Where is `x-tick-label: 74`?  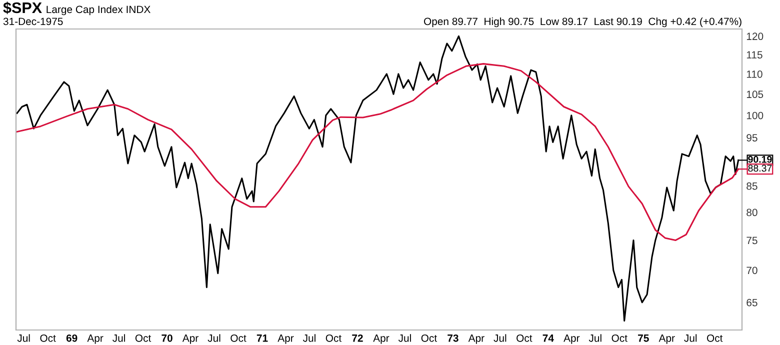
x-tick-label: 74 is located at coordinates (548, 338).